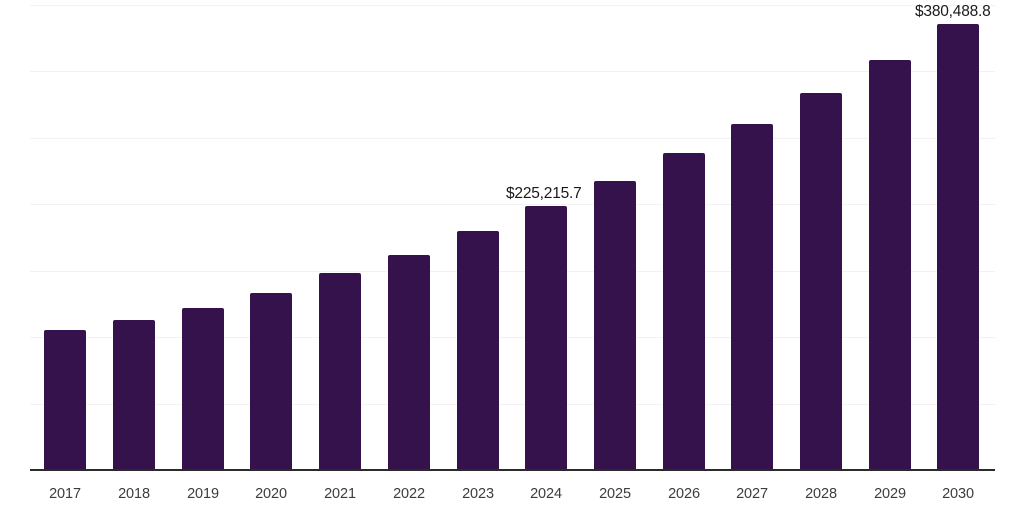 Image resolution: width=1024 pixels, height=512 pixels. Describe the element at coordinates (546, 494) in the screenshot. I see `x-tick-2024: 2024` at that location.